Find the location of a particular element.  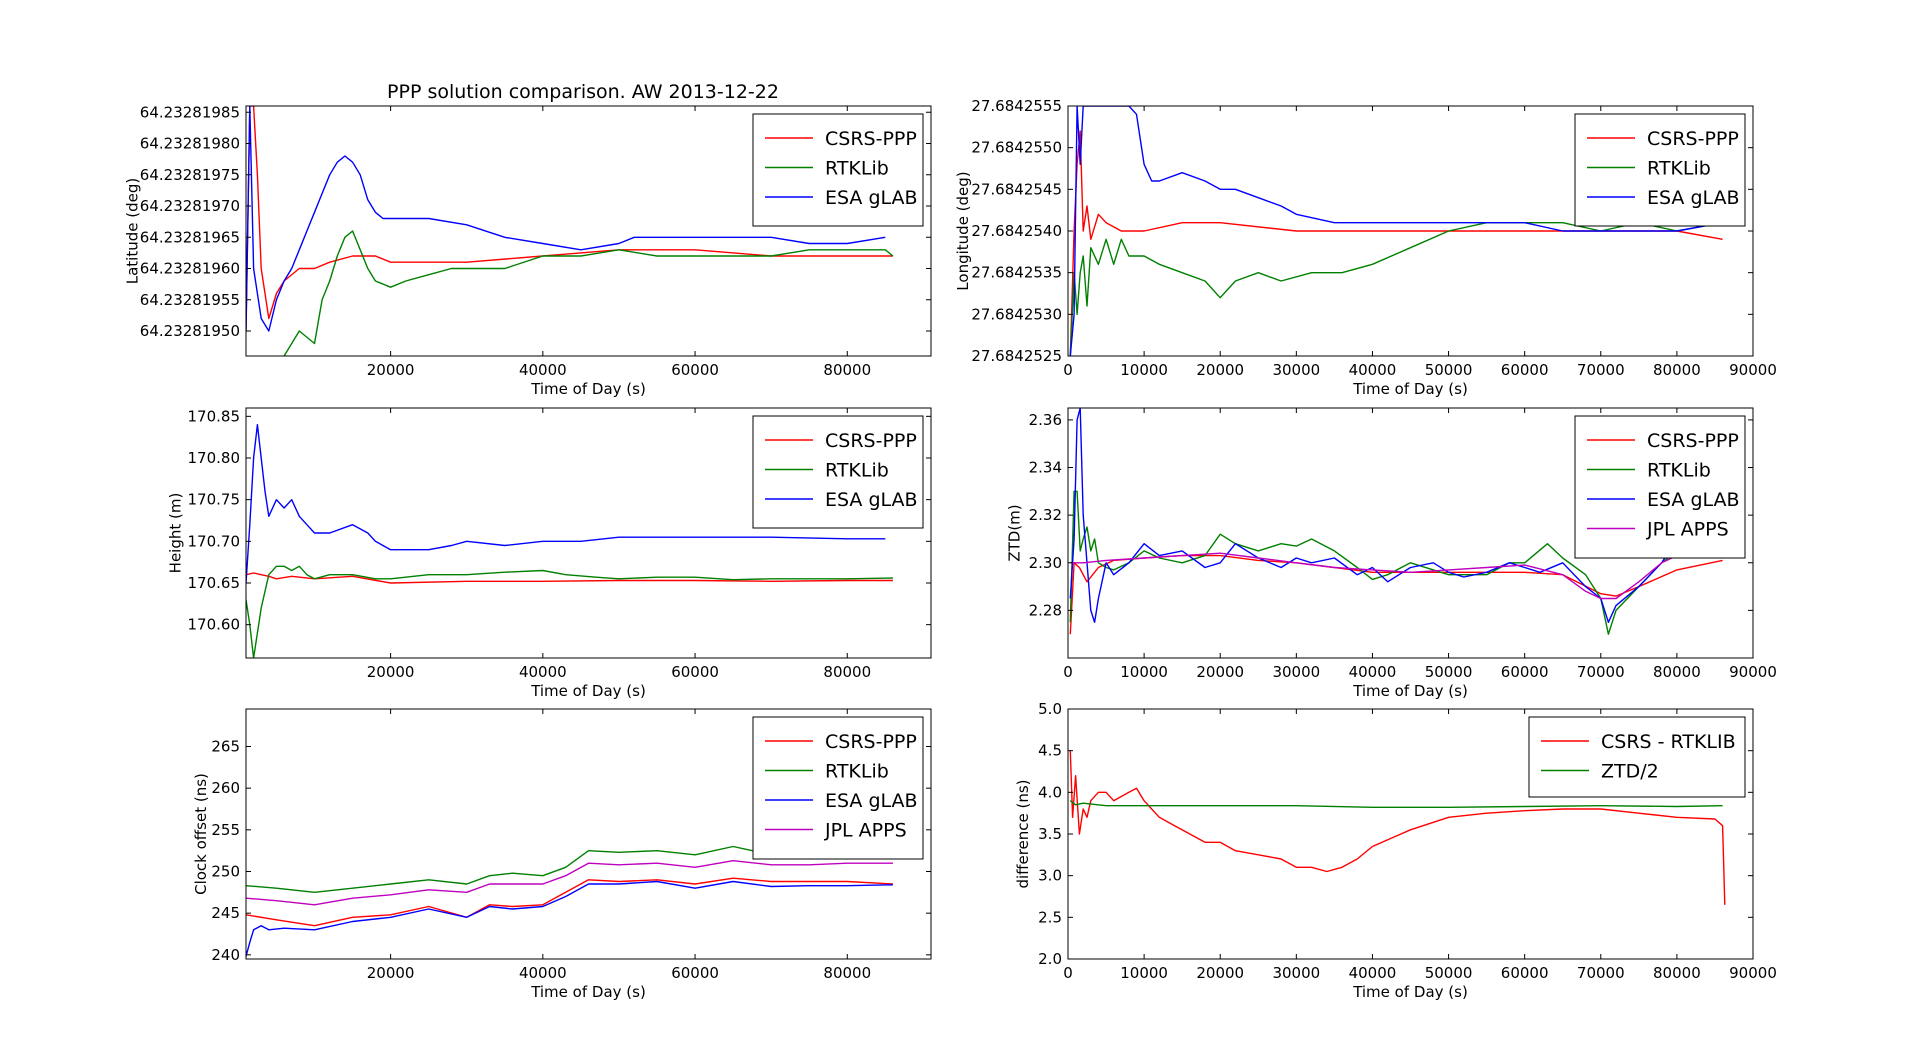

series-line-csrs-ppp is located at coordinates (569, 902).